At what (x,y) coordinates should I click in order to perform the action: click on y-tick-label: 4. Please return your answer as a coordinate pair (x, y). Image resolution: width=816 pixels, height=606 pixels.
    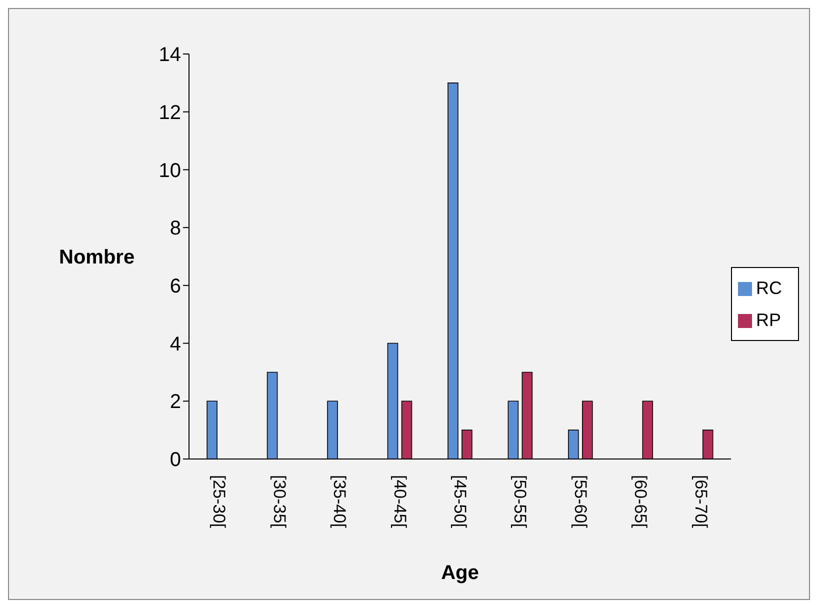
    Looking at the image, I should click on (175, 344).